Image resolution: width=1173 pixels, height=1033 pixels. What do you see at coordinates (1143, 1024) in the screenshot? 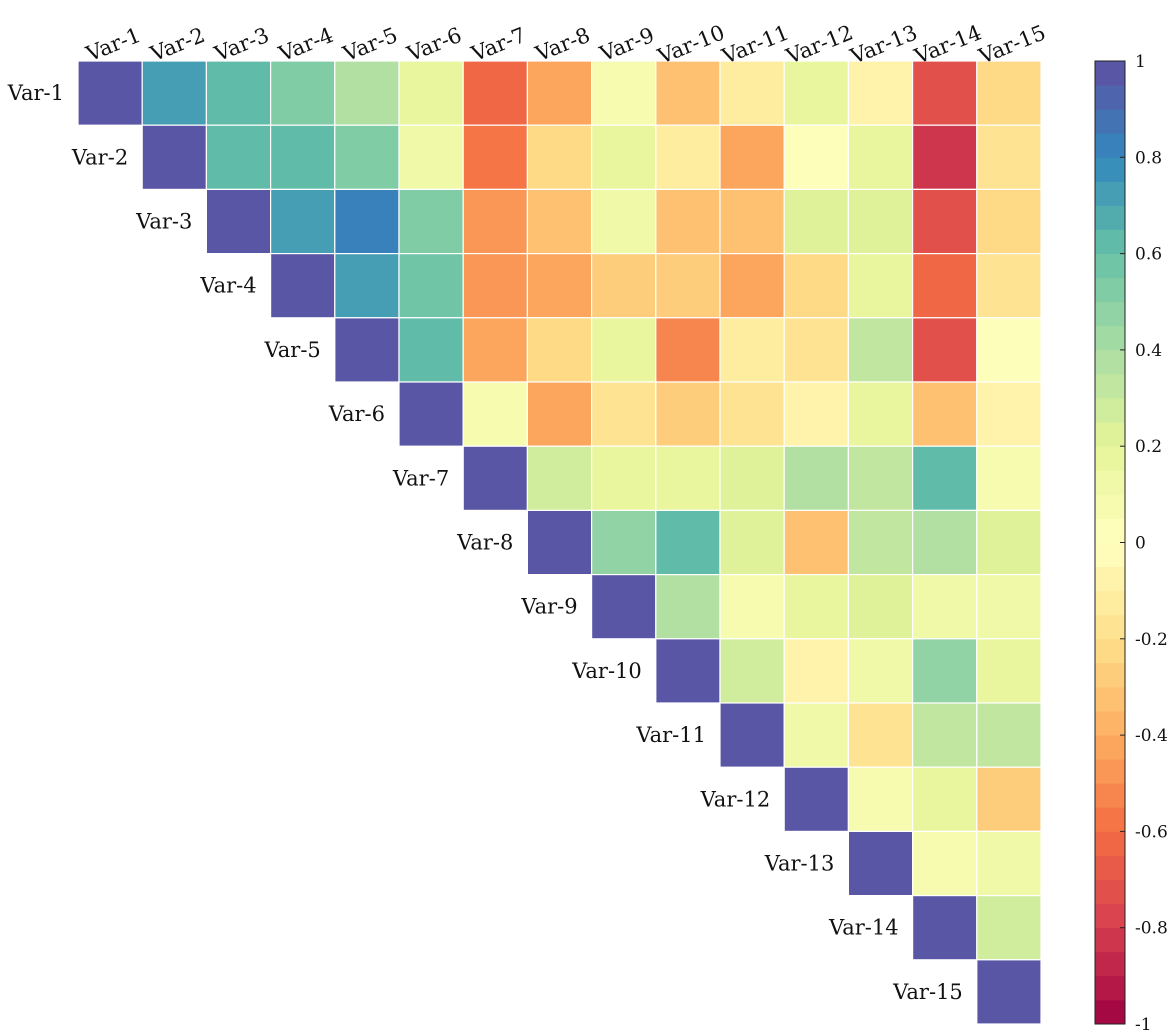
I see `colorbar-tick-label-0: -1` at bounding box center [1143, 1024].